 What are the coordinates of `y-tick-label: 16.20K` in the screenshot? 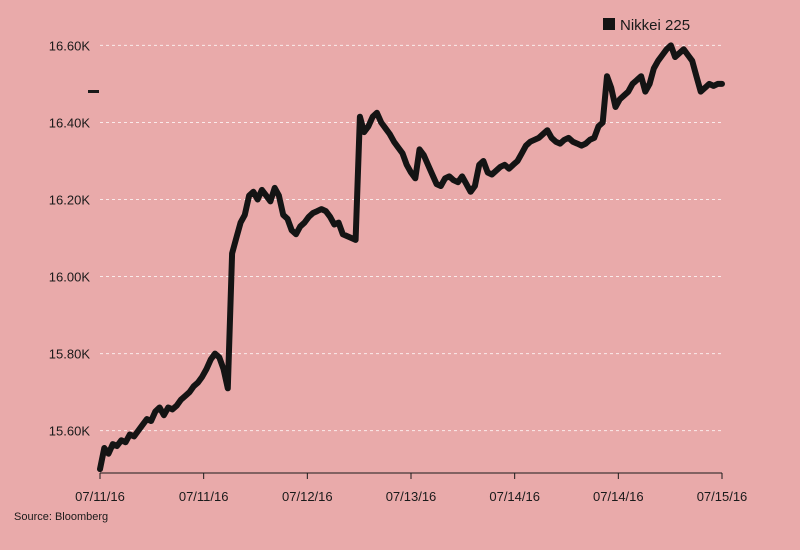 It's located at (70, 199).